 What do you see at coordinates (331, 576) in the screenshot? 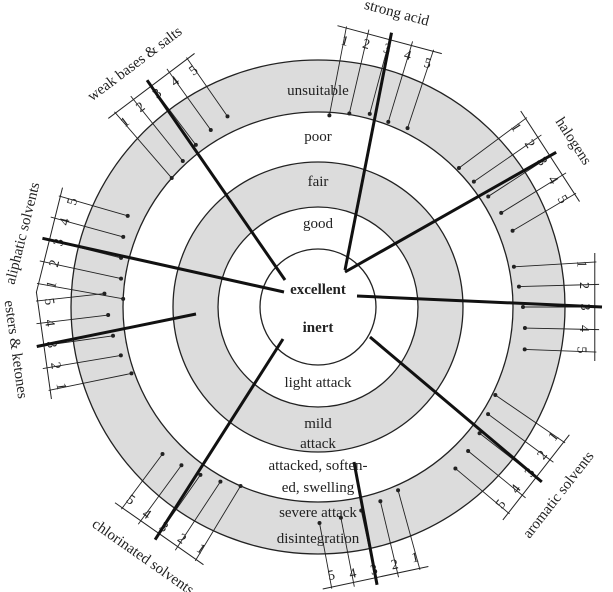
I see `strong-bases-scale-5: 5` at bounding box center [331, 576].